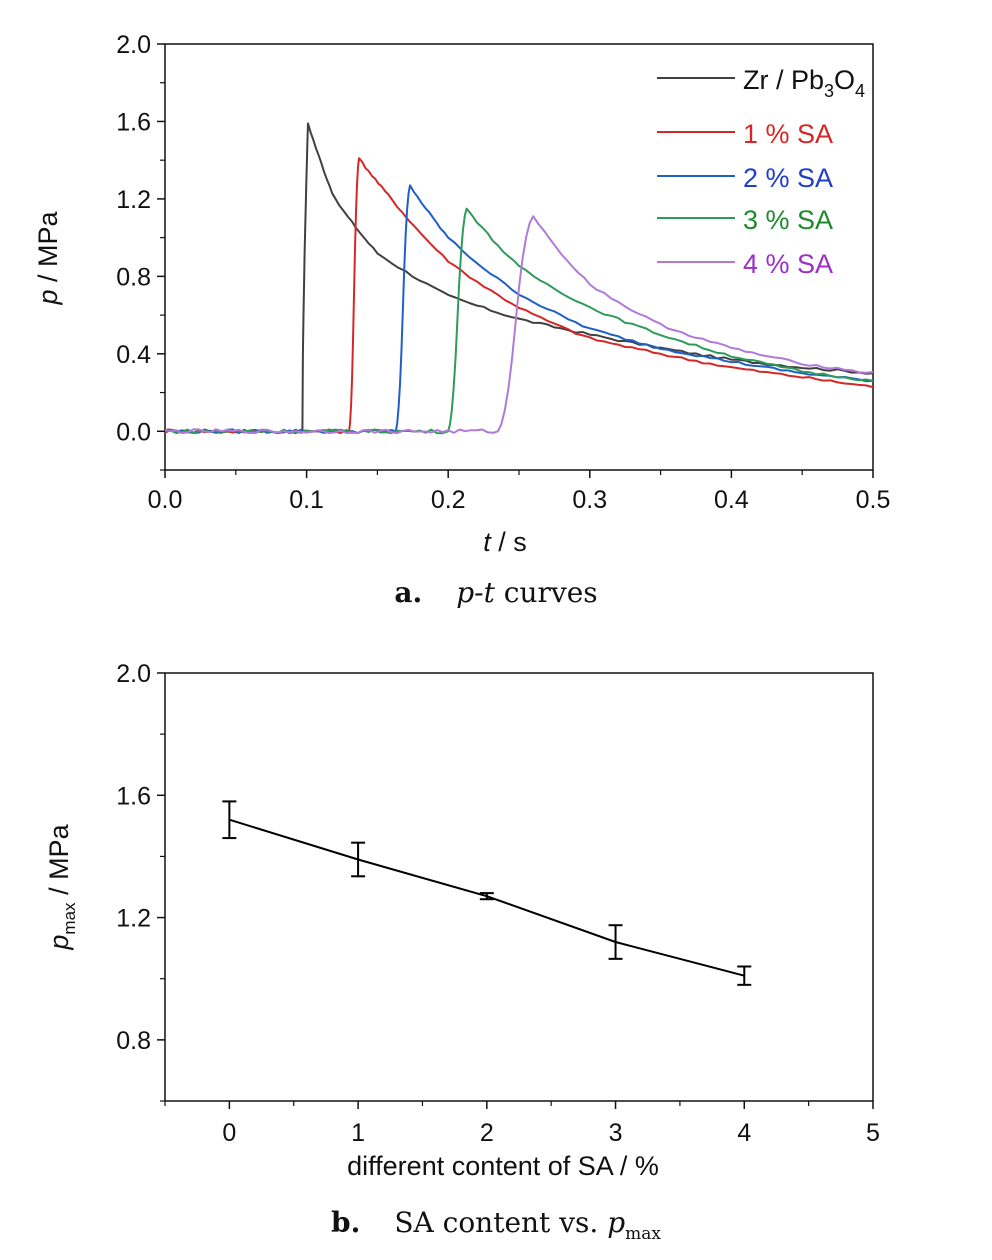 Image resolution: width=992 pixels, height=1260 pixels. What do you see at coordinates (133, 674) in the screenshot?
I see `chart-b-y-tick-label: 2.0` at bounding box center [133, 674].